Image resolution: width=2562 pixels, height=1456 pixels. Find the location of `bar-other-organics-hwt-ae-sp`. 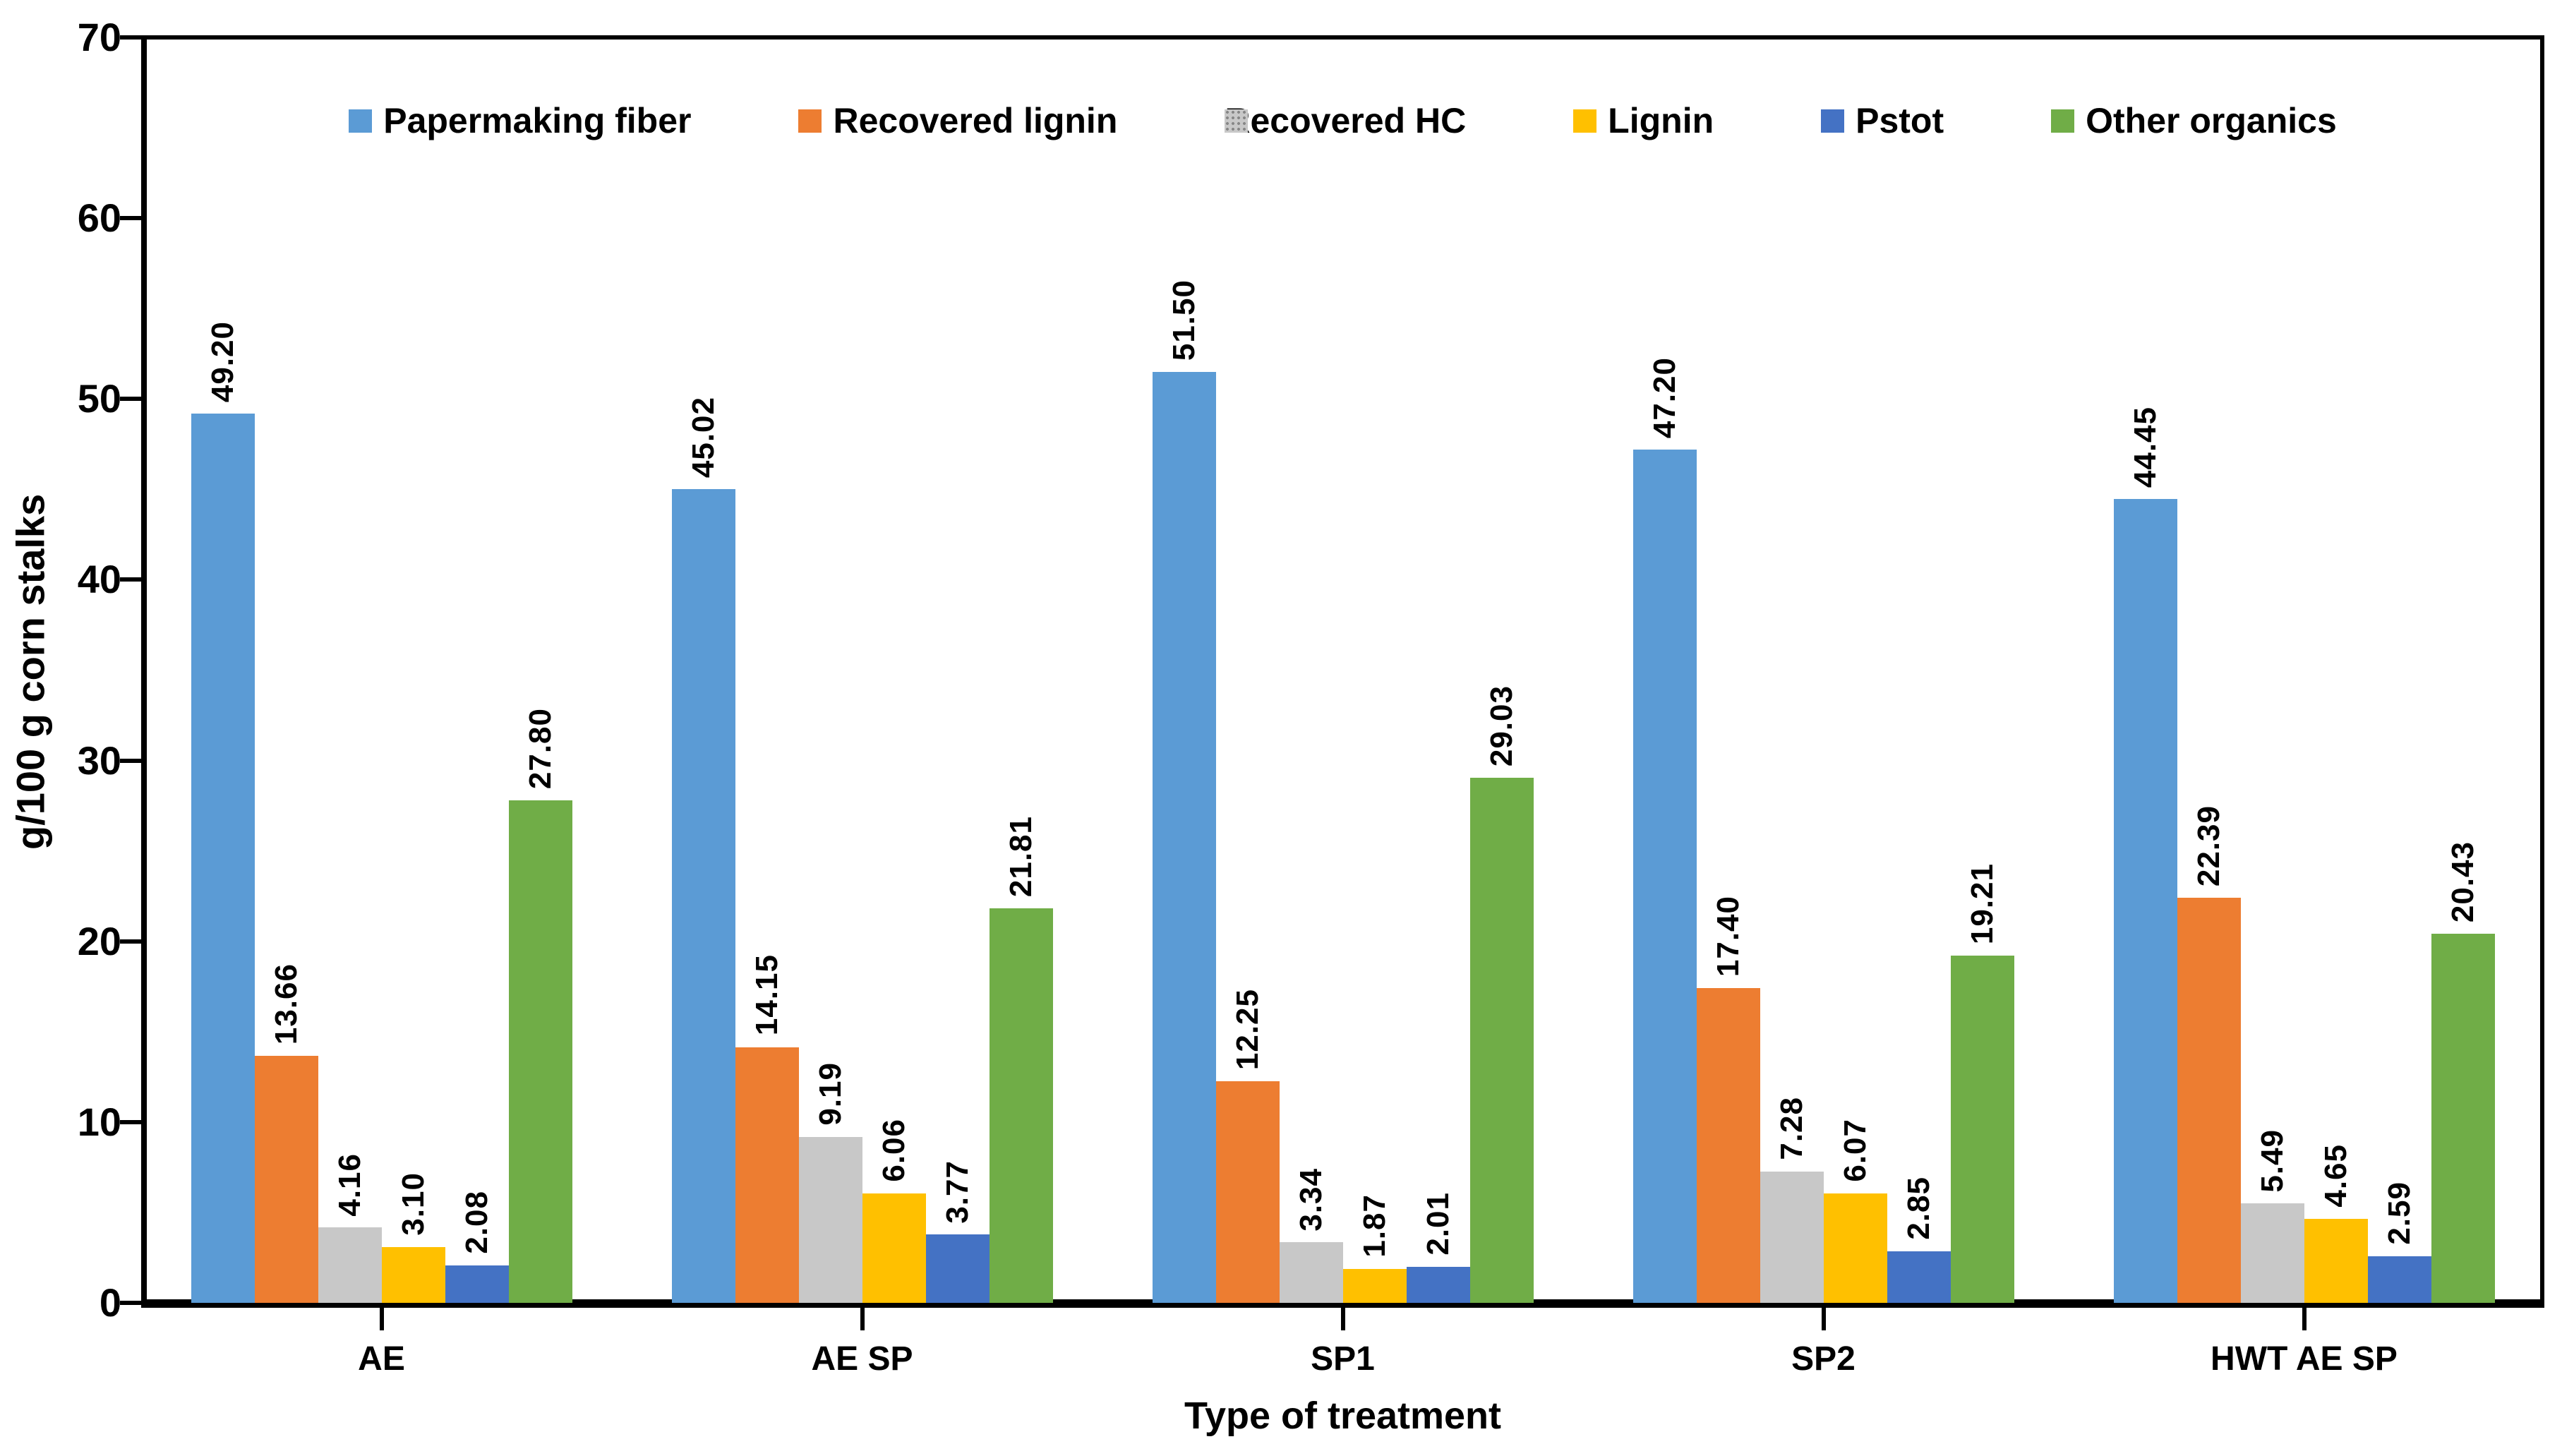

bar-other-organics-hwt-ae-sp is located at coordinates (2463, 1118).